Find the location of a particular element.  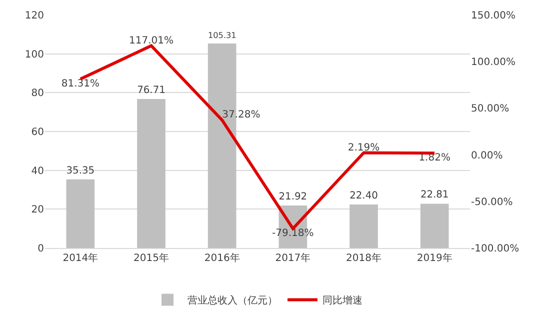

legend-label: 营业总收入（亿元） is located at coordinates (233, 300).